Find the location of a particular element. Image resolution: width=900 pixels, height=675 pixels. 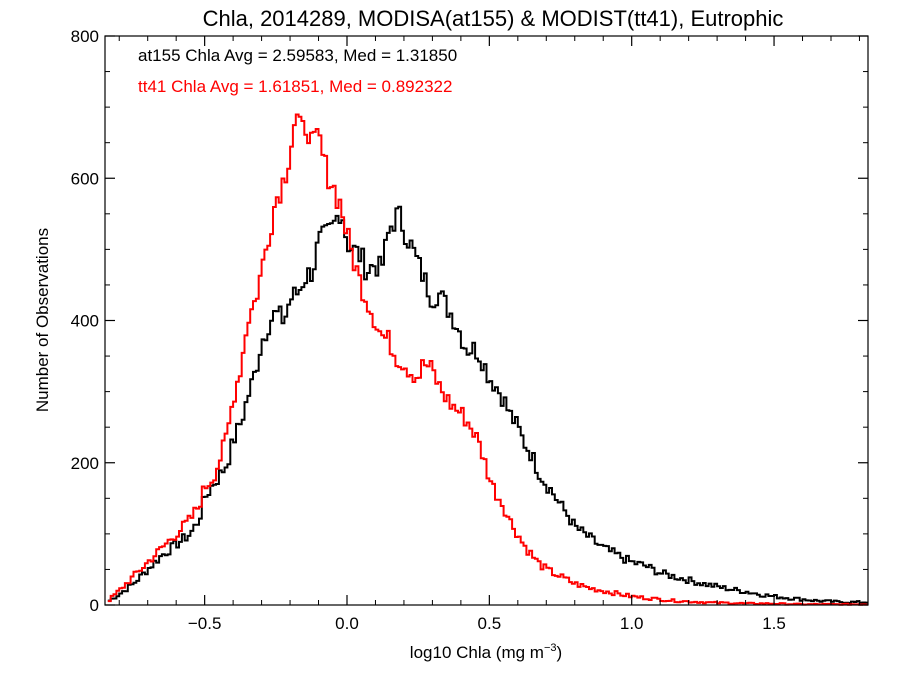

y-tick-label: 200 is located at coordinates (85, 463).